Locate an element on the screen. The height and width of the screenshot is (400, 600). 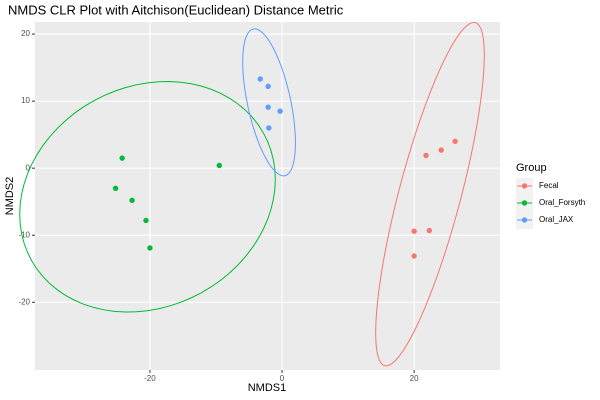
legend-label: Oral_Forsyth is located at coordinates (562, 202).